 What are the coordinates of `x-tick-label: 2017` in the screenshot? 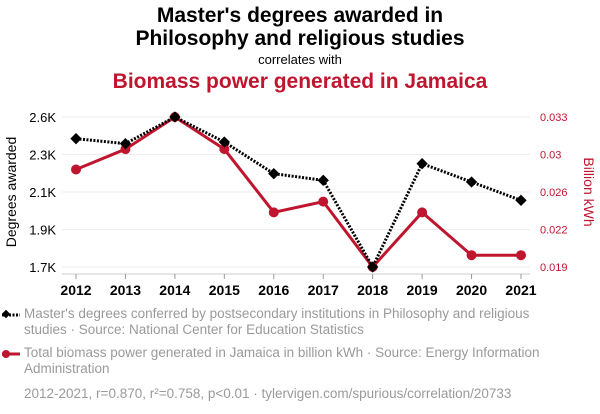 It's located at (323, 290).